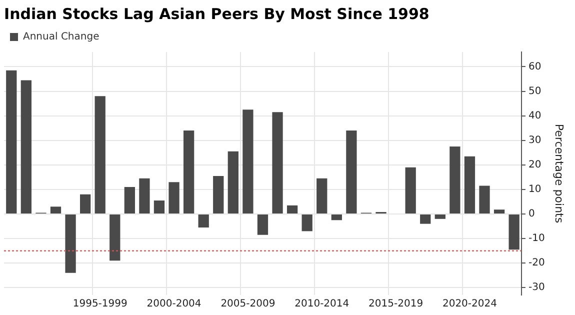 The height and width of the screenshot is (315, 575). What do you see at coordinates (174, 304) in the screenshot?
I see `x-tick-label: 2000-2004` at bounding box center [174, 304].